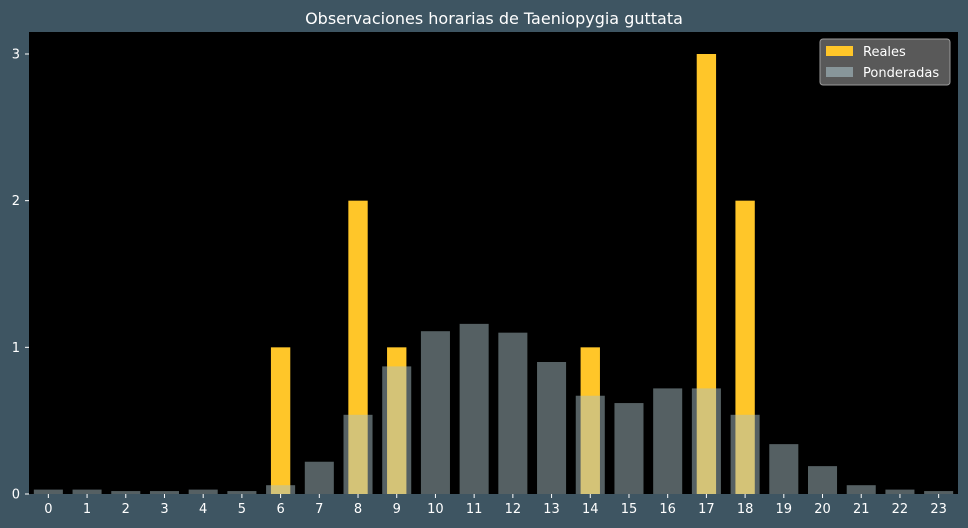  What do you see at coordinates (900, 509) in the screenshot?
I see `x-tick-label-22: 22` at bounding box center [900, 509].